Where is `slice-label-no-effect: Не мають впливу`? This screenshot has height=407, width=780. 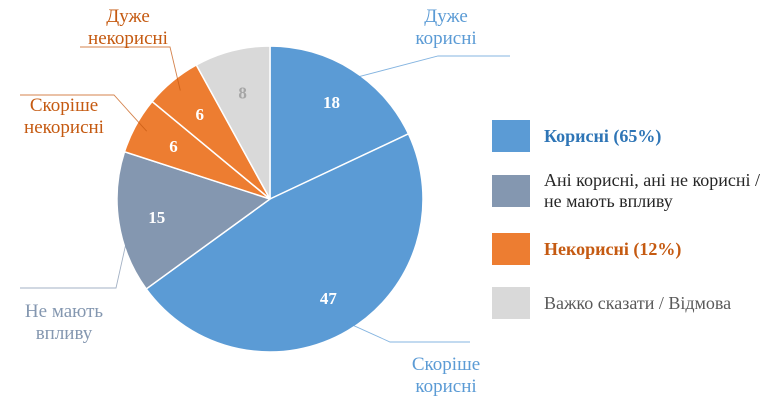 slice-label-no-effect: Не мають впливу is located at coordinates (64, 322).